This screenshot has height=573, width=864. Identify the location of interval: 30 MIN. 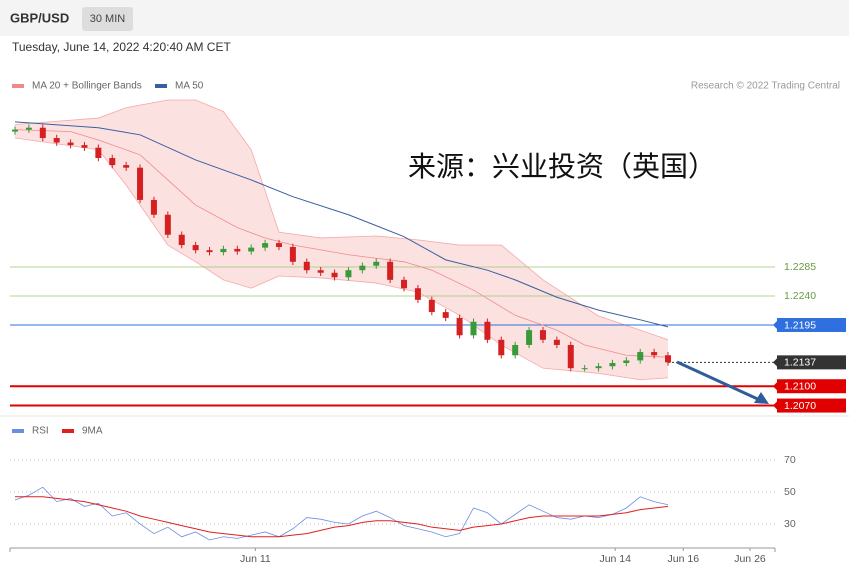
(108, 19).